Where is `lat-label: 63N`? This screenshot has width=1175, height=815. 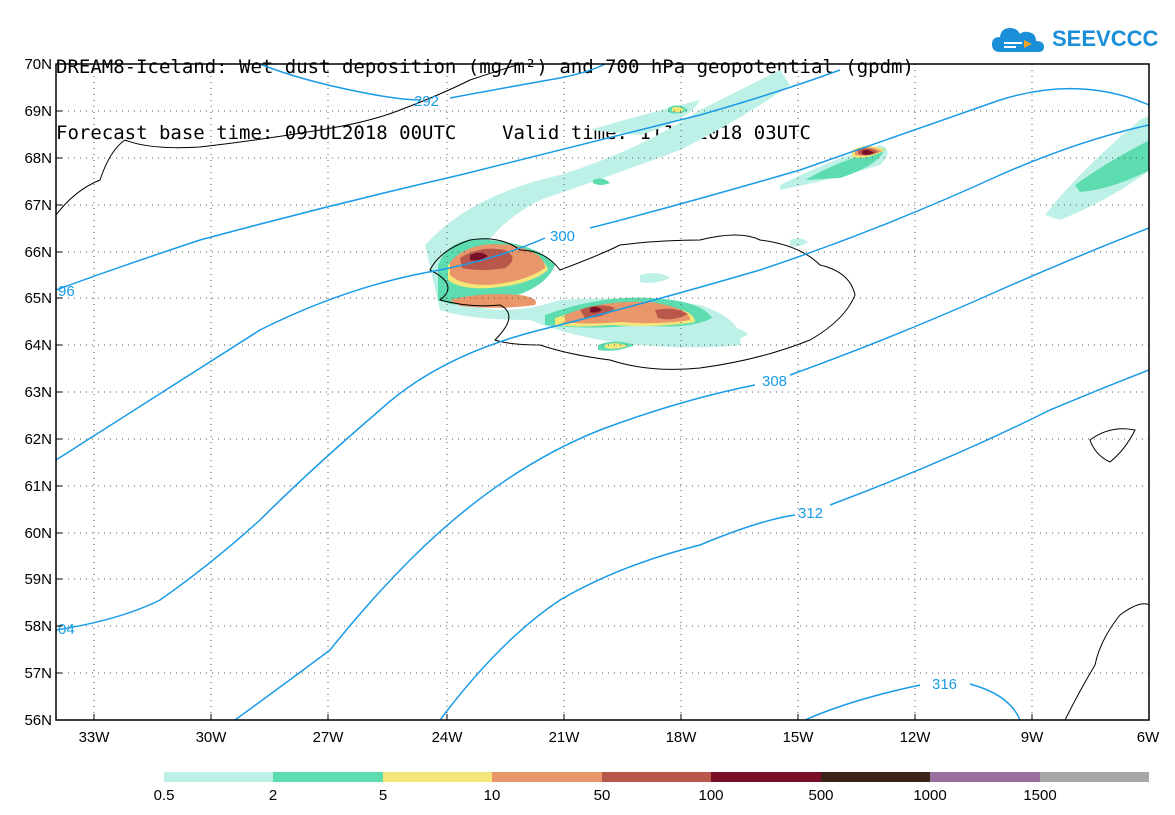 lat-label: 63N is located at coordinates (38, 392).